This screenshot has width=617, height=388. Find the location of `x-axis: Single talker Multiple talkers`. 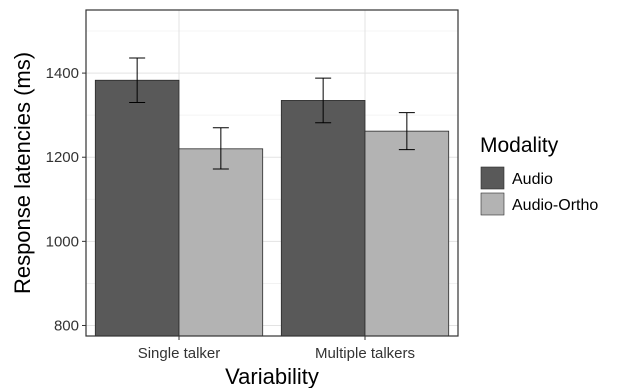

x-axis: Single talker Multiple talkers is located at coordinates (276, 349).